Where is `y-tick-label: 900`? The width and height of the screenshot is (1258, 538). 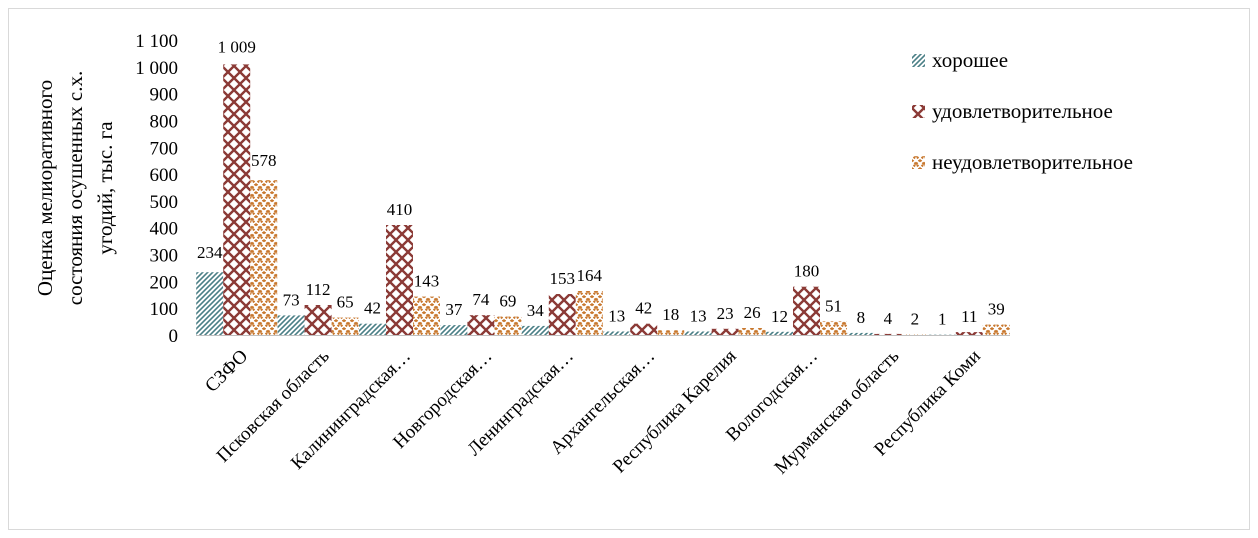
y-tick-label: 900 is located at coordinates (164, 95).